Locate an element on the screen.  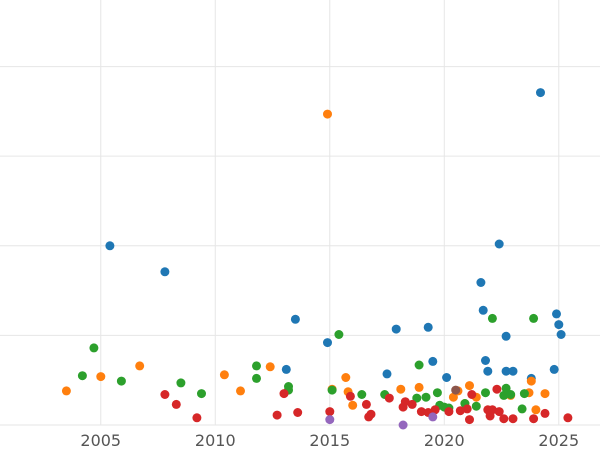
x-tick-label: 2020 is located at coordinates (444, 440).